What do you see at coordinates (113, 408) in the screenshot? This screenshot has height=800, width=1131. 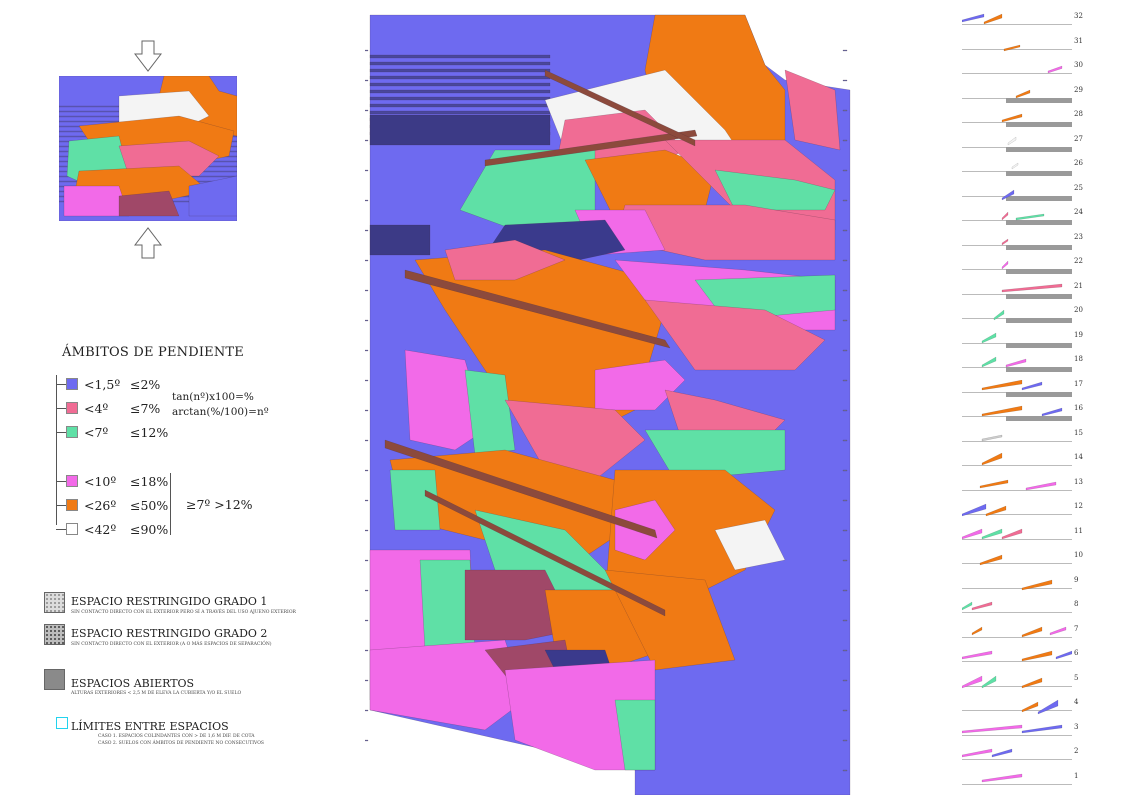 I see `slope-row-2: <4º ≤7%` at bounding box center [113, 408].